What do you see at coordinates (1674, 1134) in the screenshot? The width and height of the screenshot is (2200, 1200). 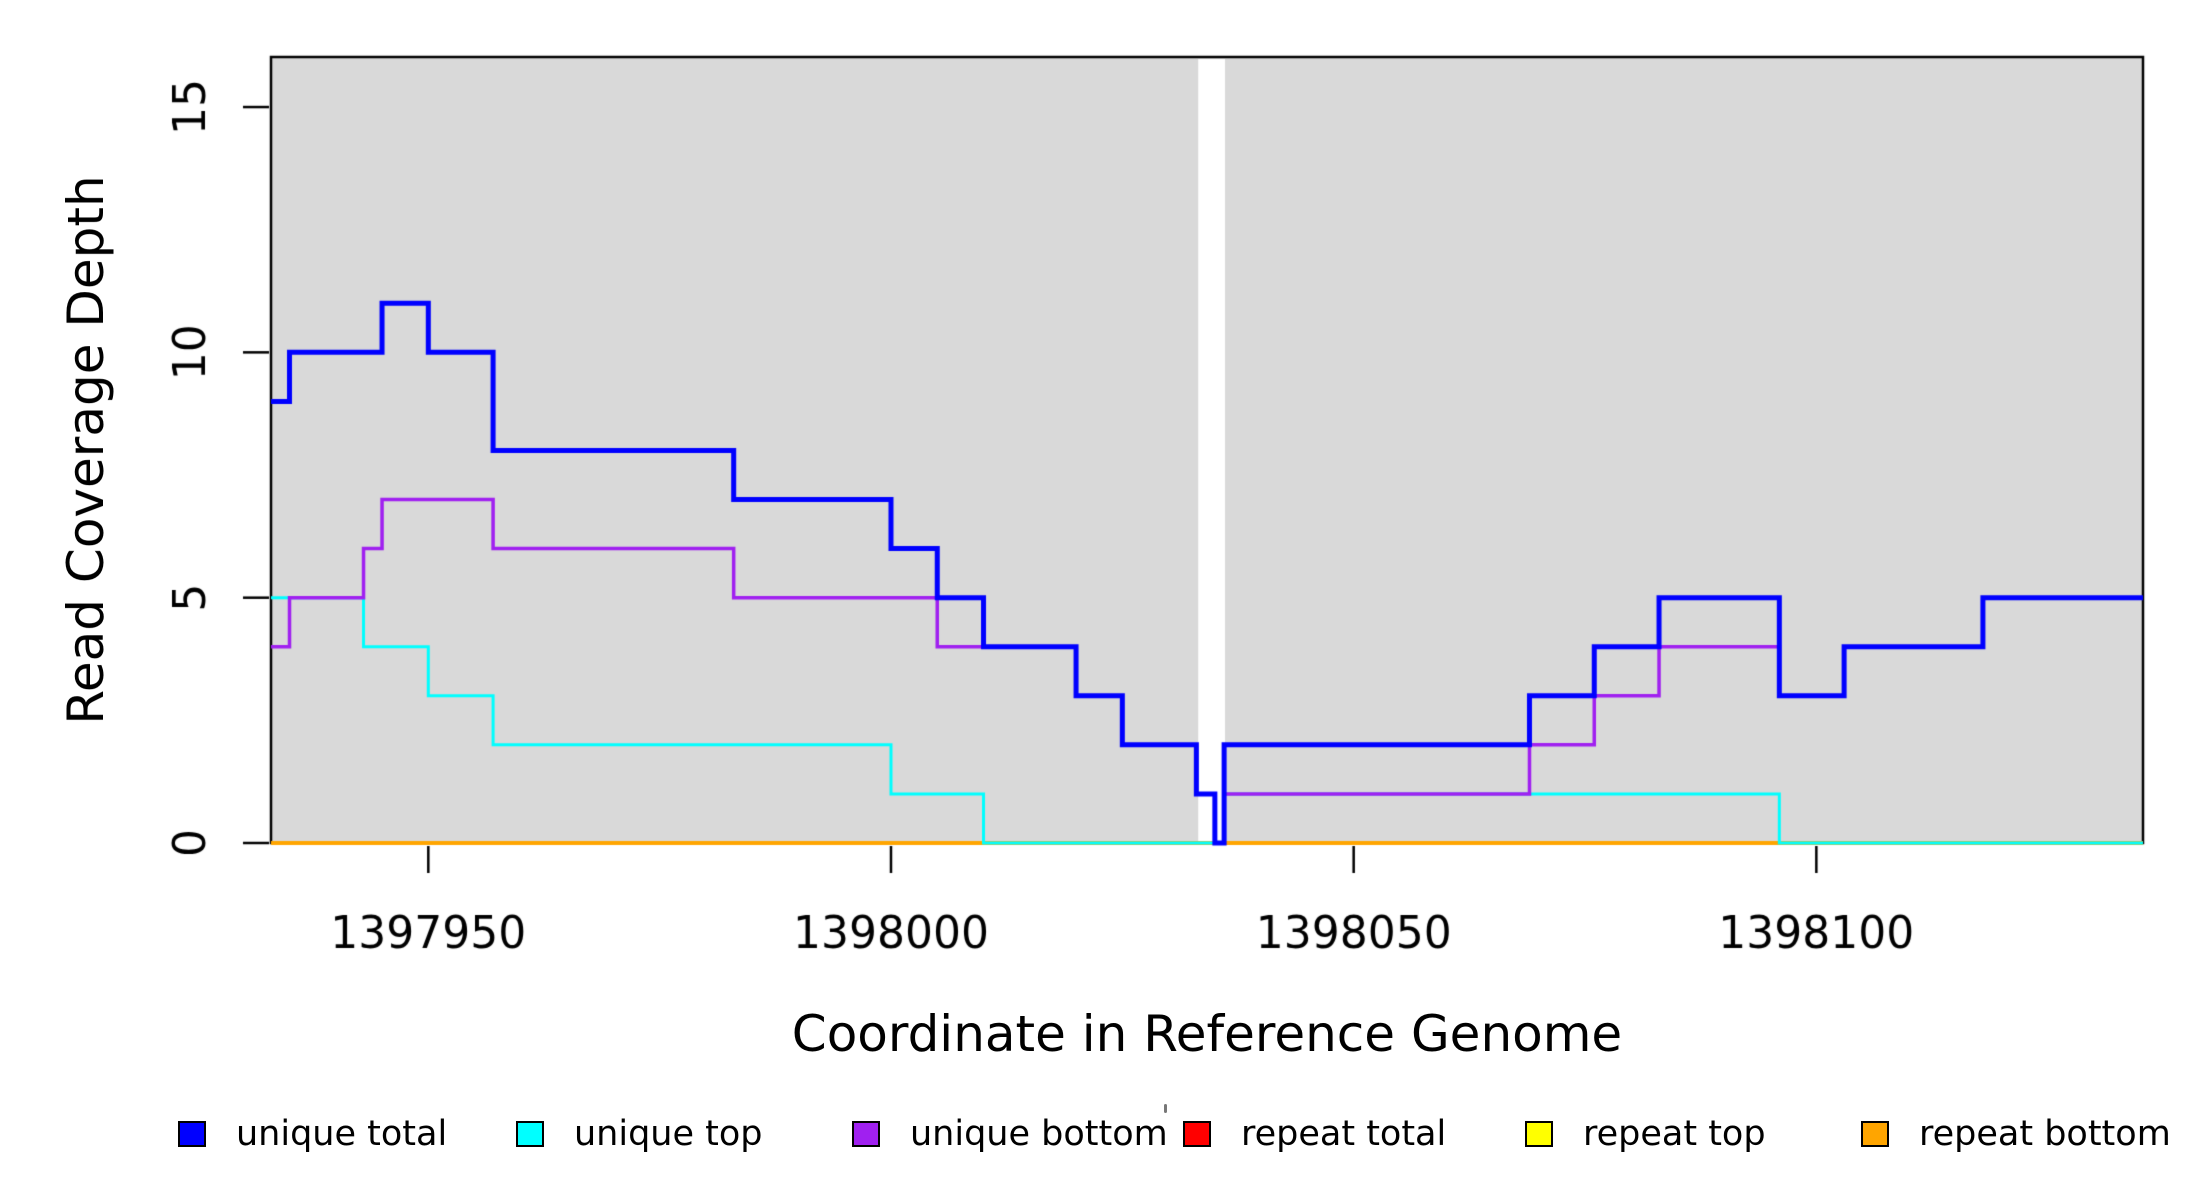 I see `legend-label: repeat top` at bounding box center [1674, 1134].